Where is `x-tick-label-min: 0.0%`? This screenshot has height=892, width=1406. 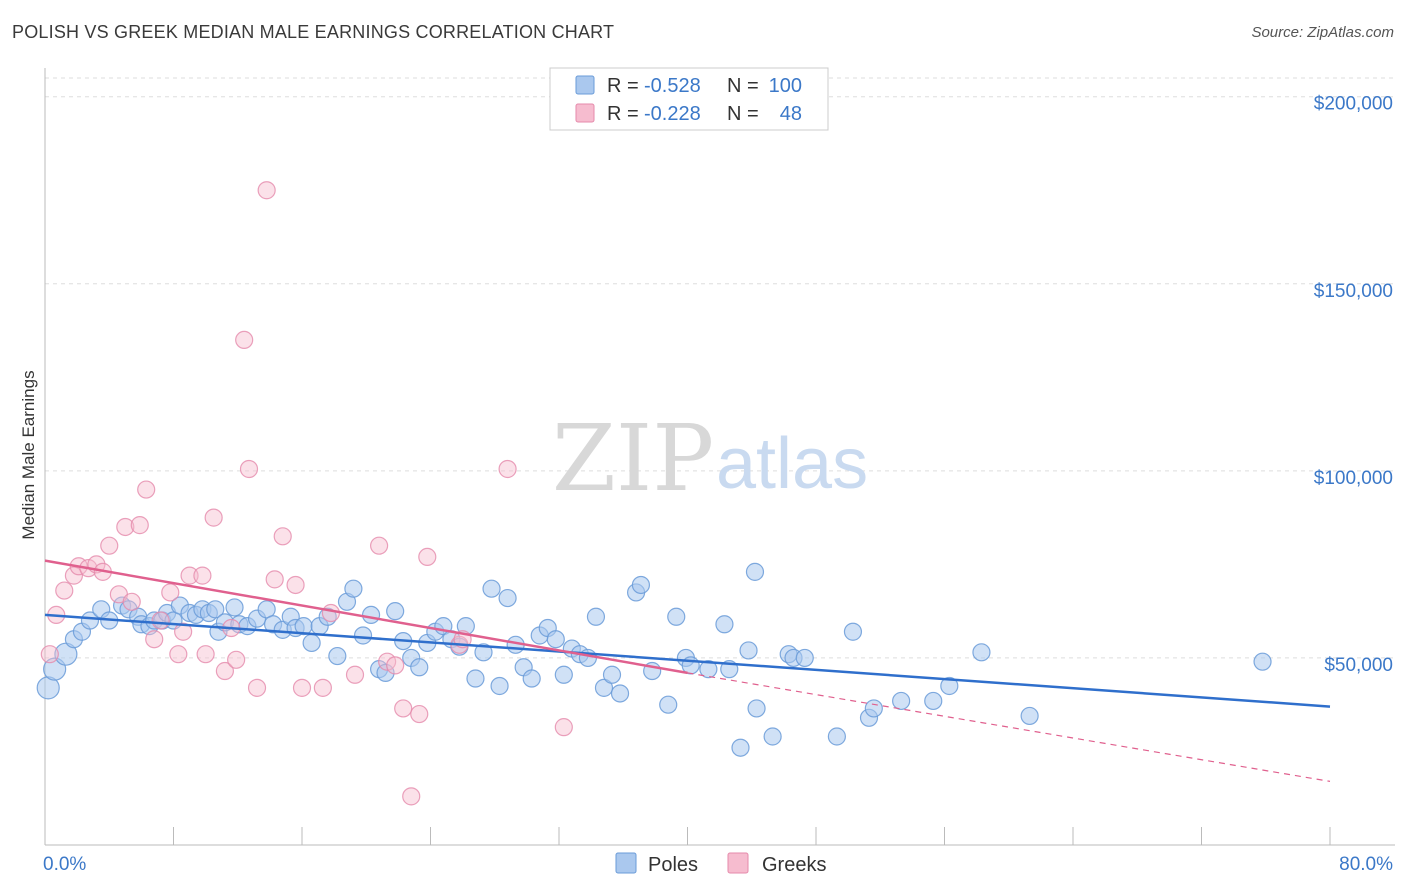
x-tick-label-min: 0.0% is located at coordinates (64, 864).